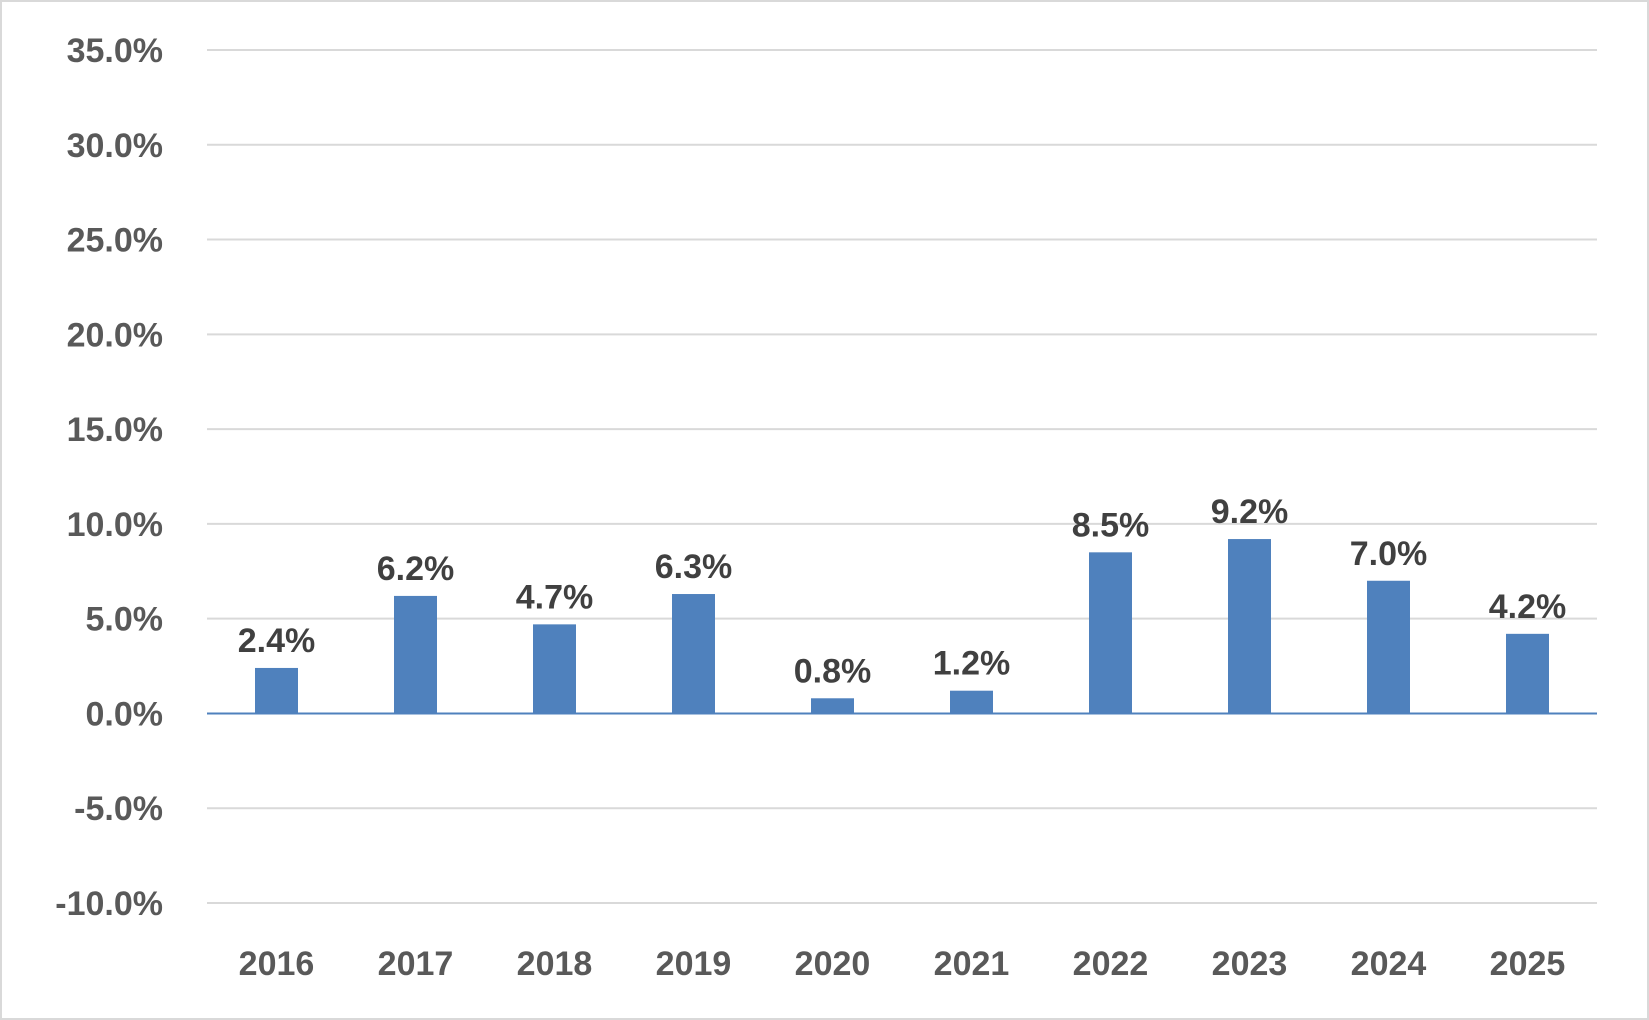 The height and width of the screenshot is (1020, 1649). Describe the element at coordinates (1250, 964) in the screenshot. I see `x-tick-label: 2023` at that location.